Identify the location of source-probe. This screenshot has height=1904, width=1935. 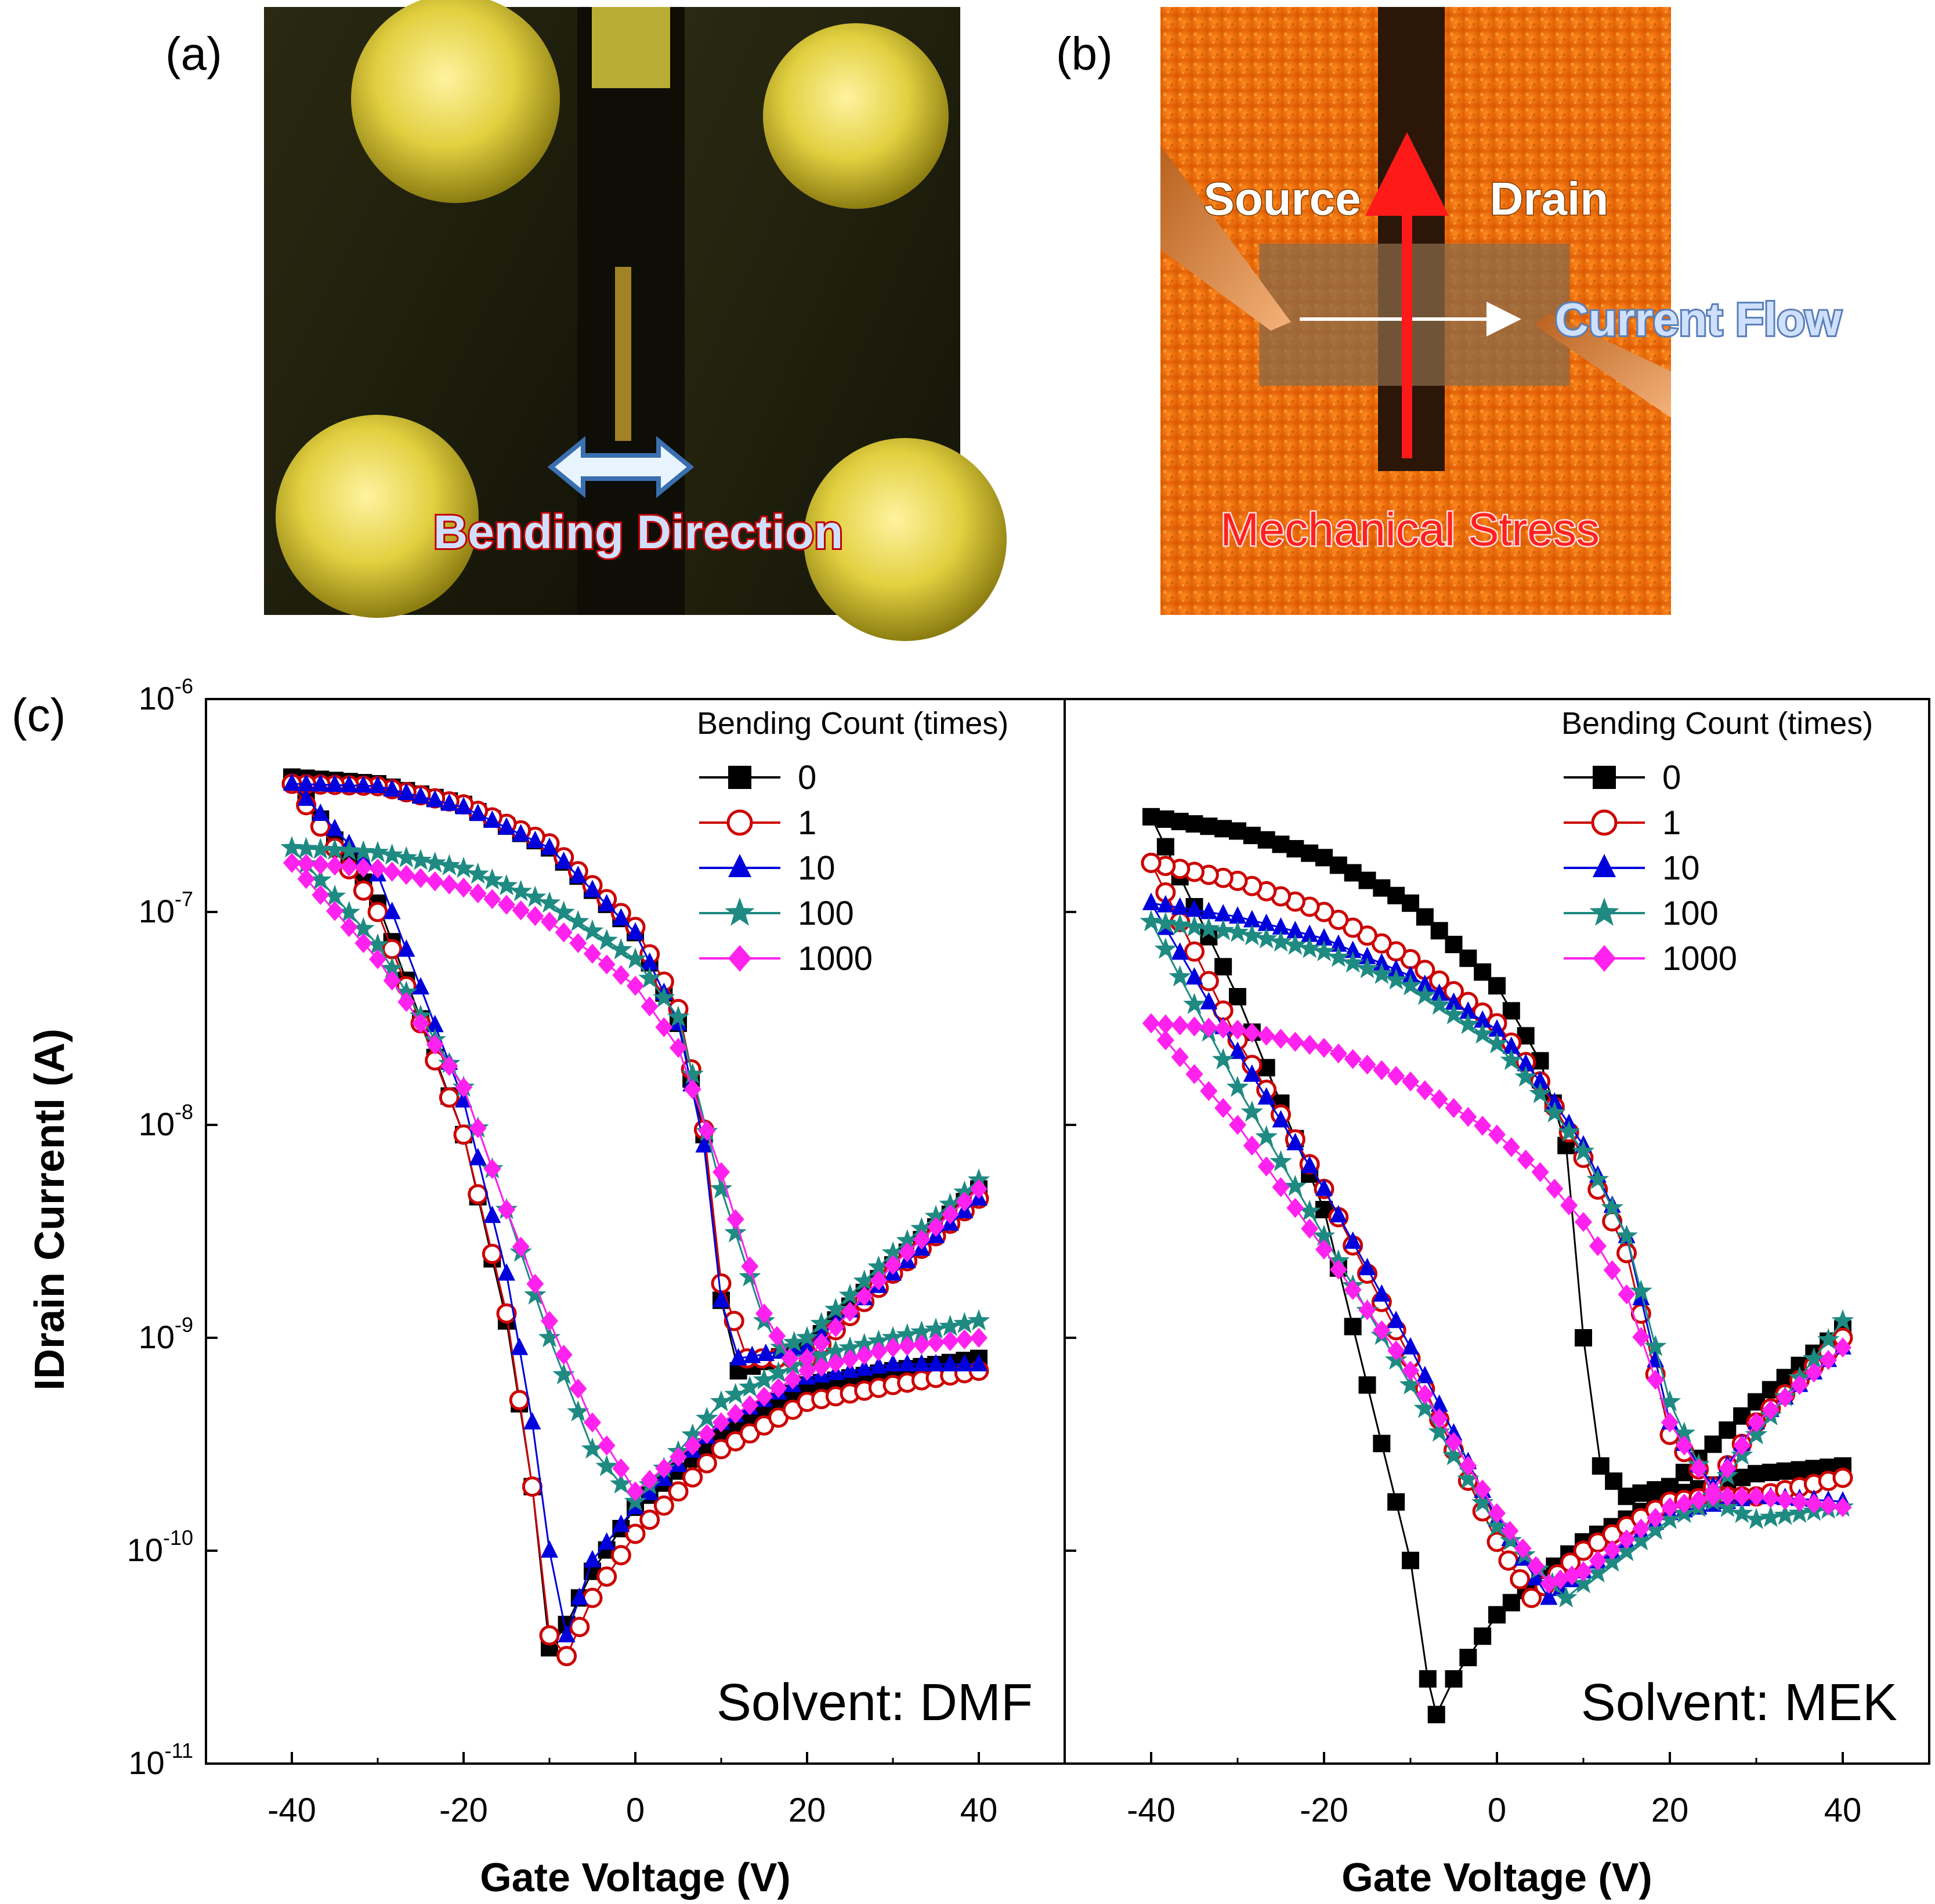
(1225, 238).